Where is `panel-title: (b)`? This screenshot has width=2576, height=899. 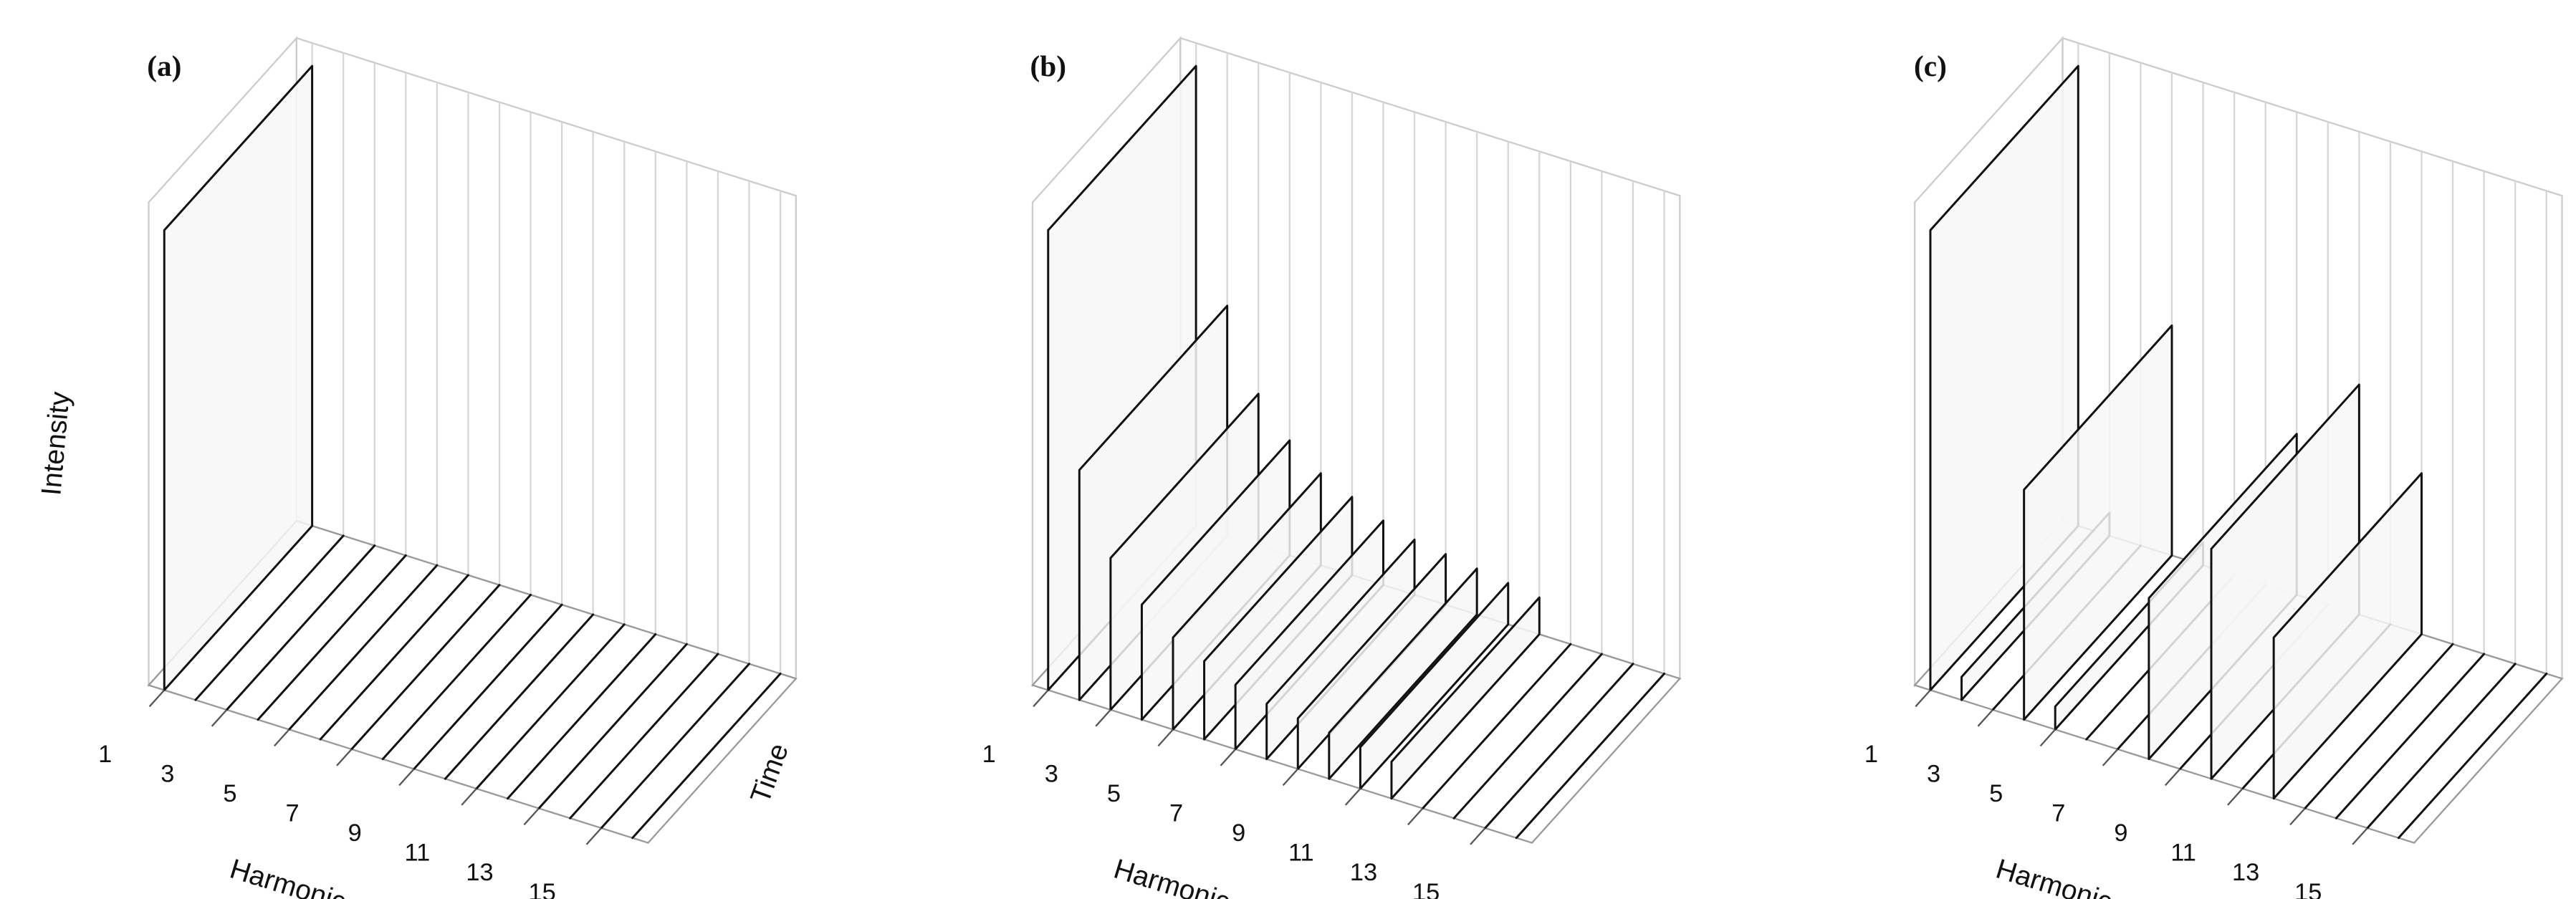
panel-title: (b) is located at coordinates (1048, 66).